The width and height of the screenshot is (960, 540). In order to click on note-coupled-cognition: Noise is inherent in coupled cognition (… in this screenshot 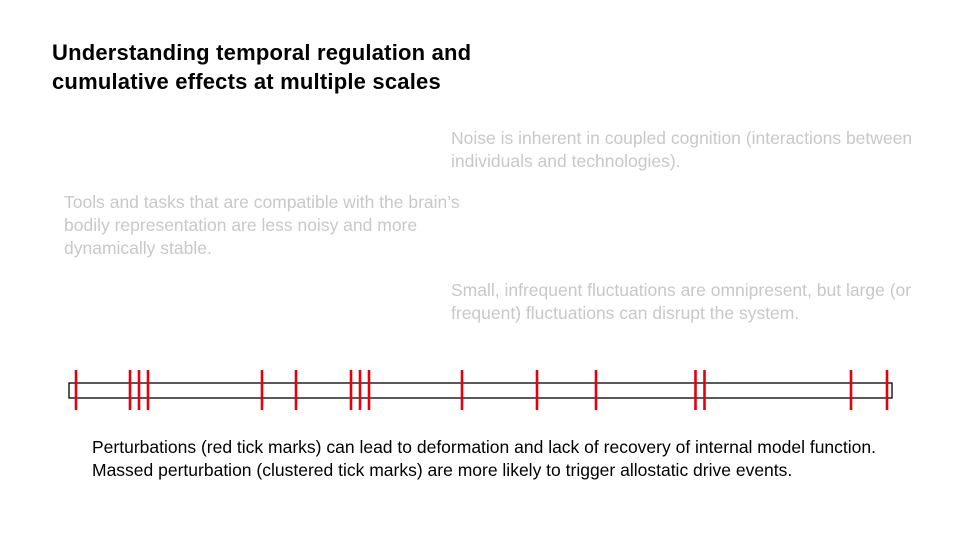, I will do `click(682, 149)`.